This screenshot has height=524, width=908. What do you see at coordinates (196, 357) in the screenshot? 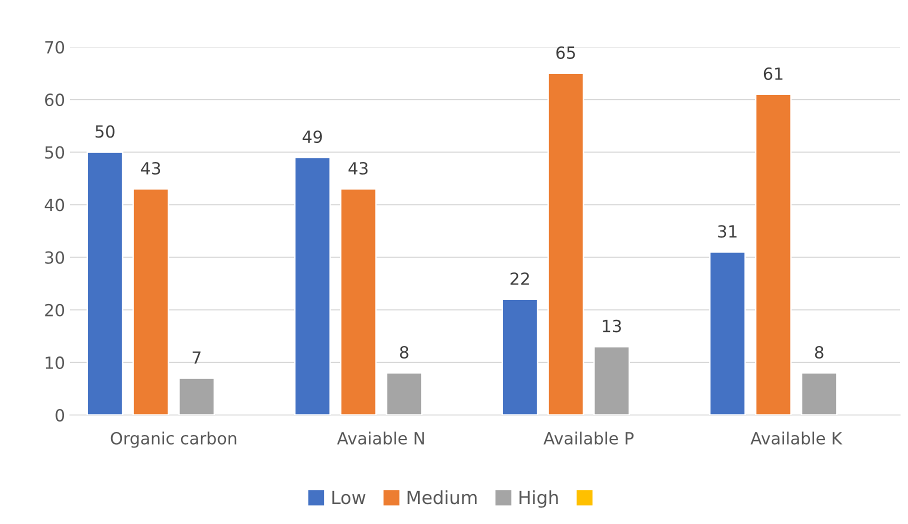
I see `data-label: 7` at bounding box center [196, 357].